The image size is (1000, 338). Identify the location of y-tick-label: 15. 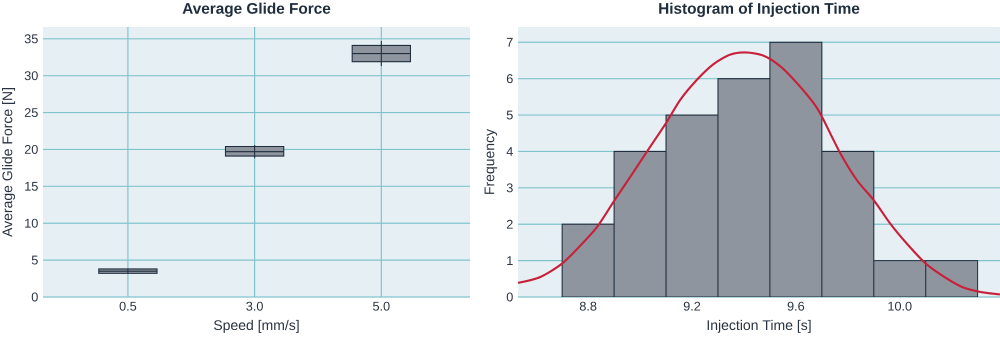
(31, 186).